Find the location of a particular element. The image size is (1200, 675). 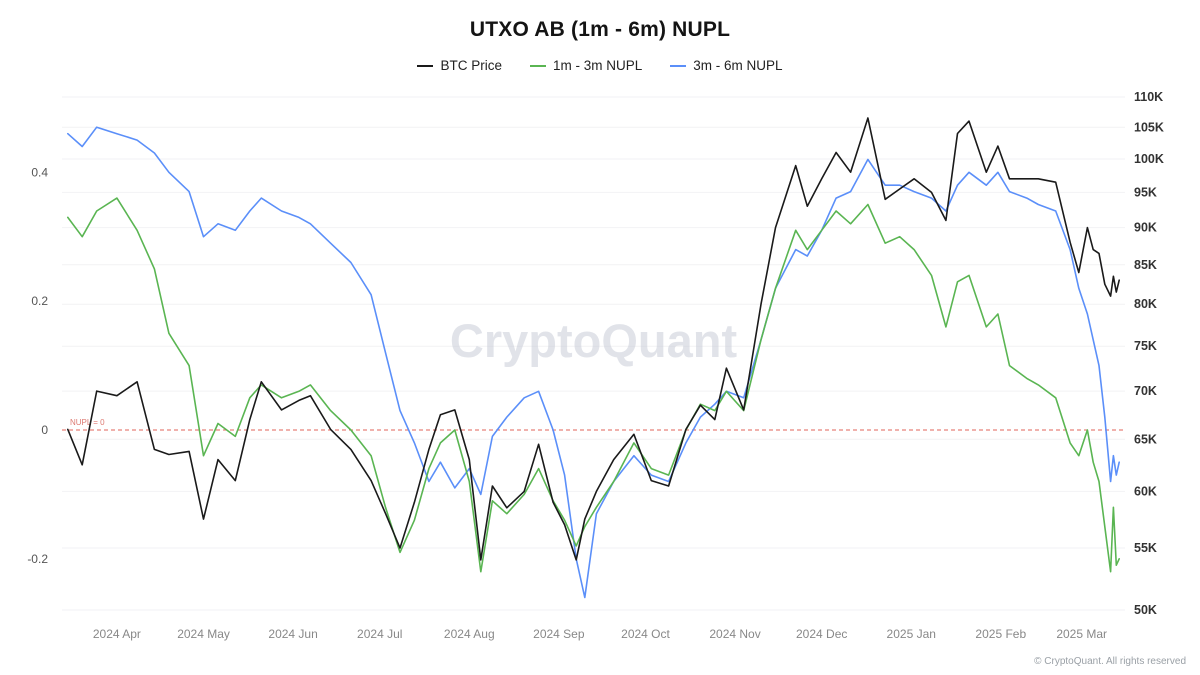

right-axis-tick-label: 65K is located at coordinates (1145, 439).